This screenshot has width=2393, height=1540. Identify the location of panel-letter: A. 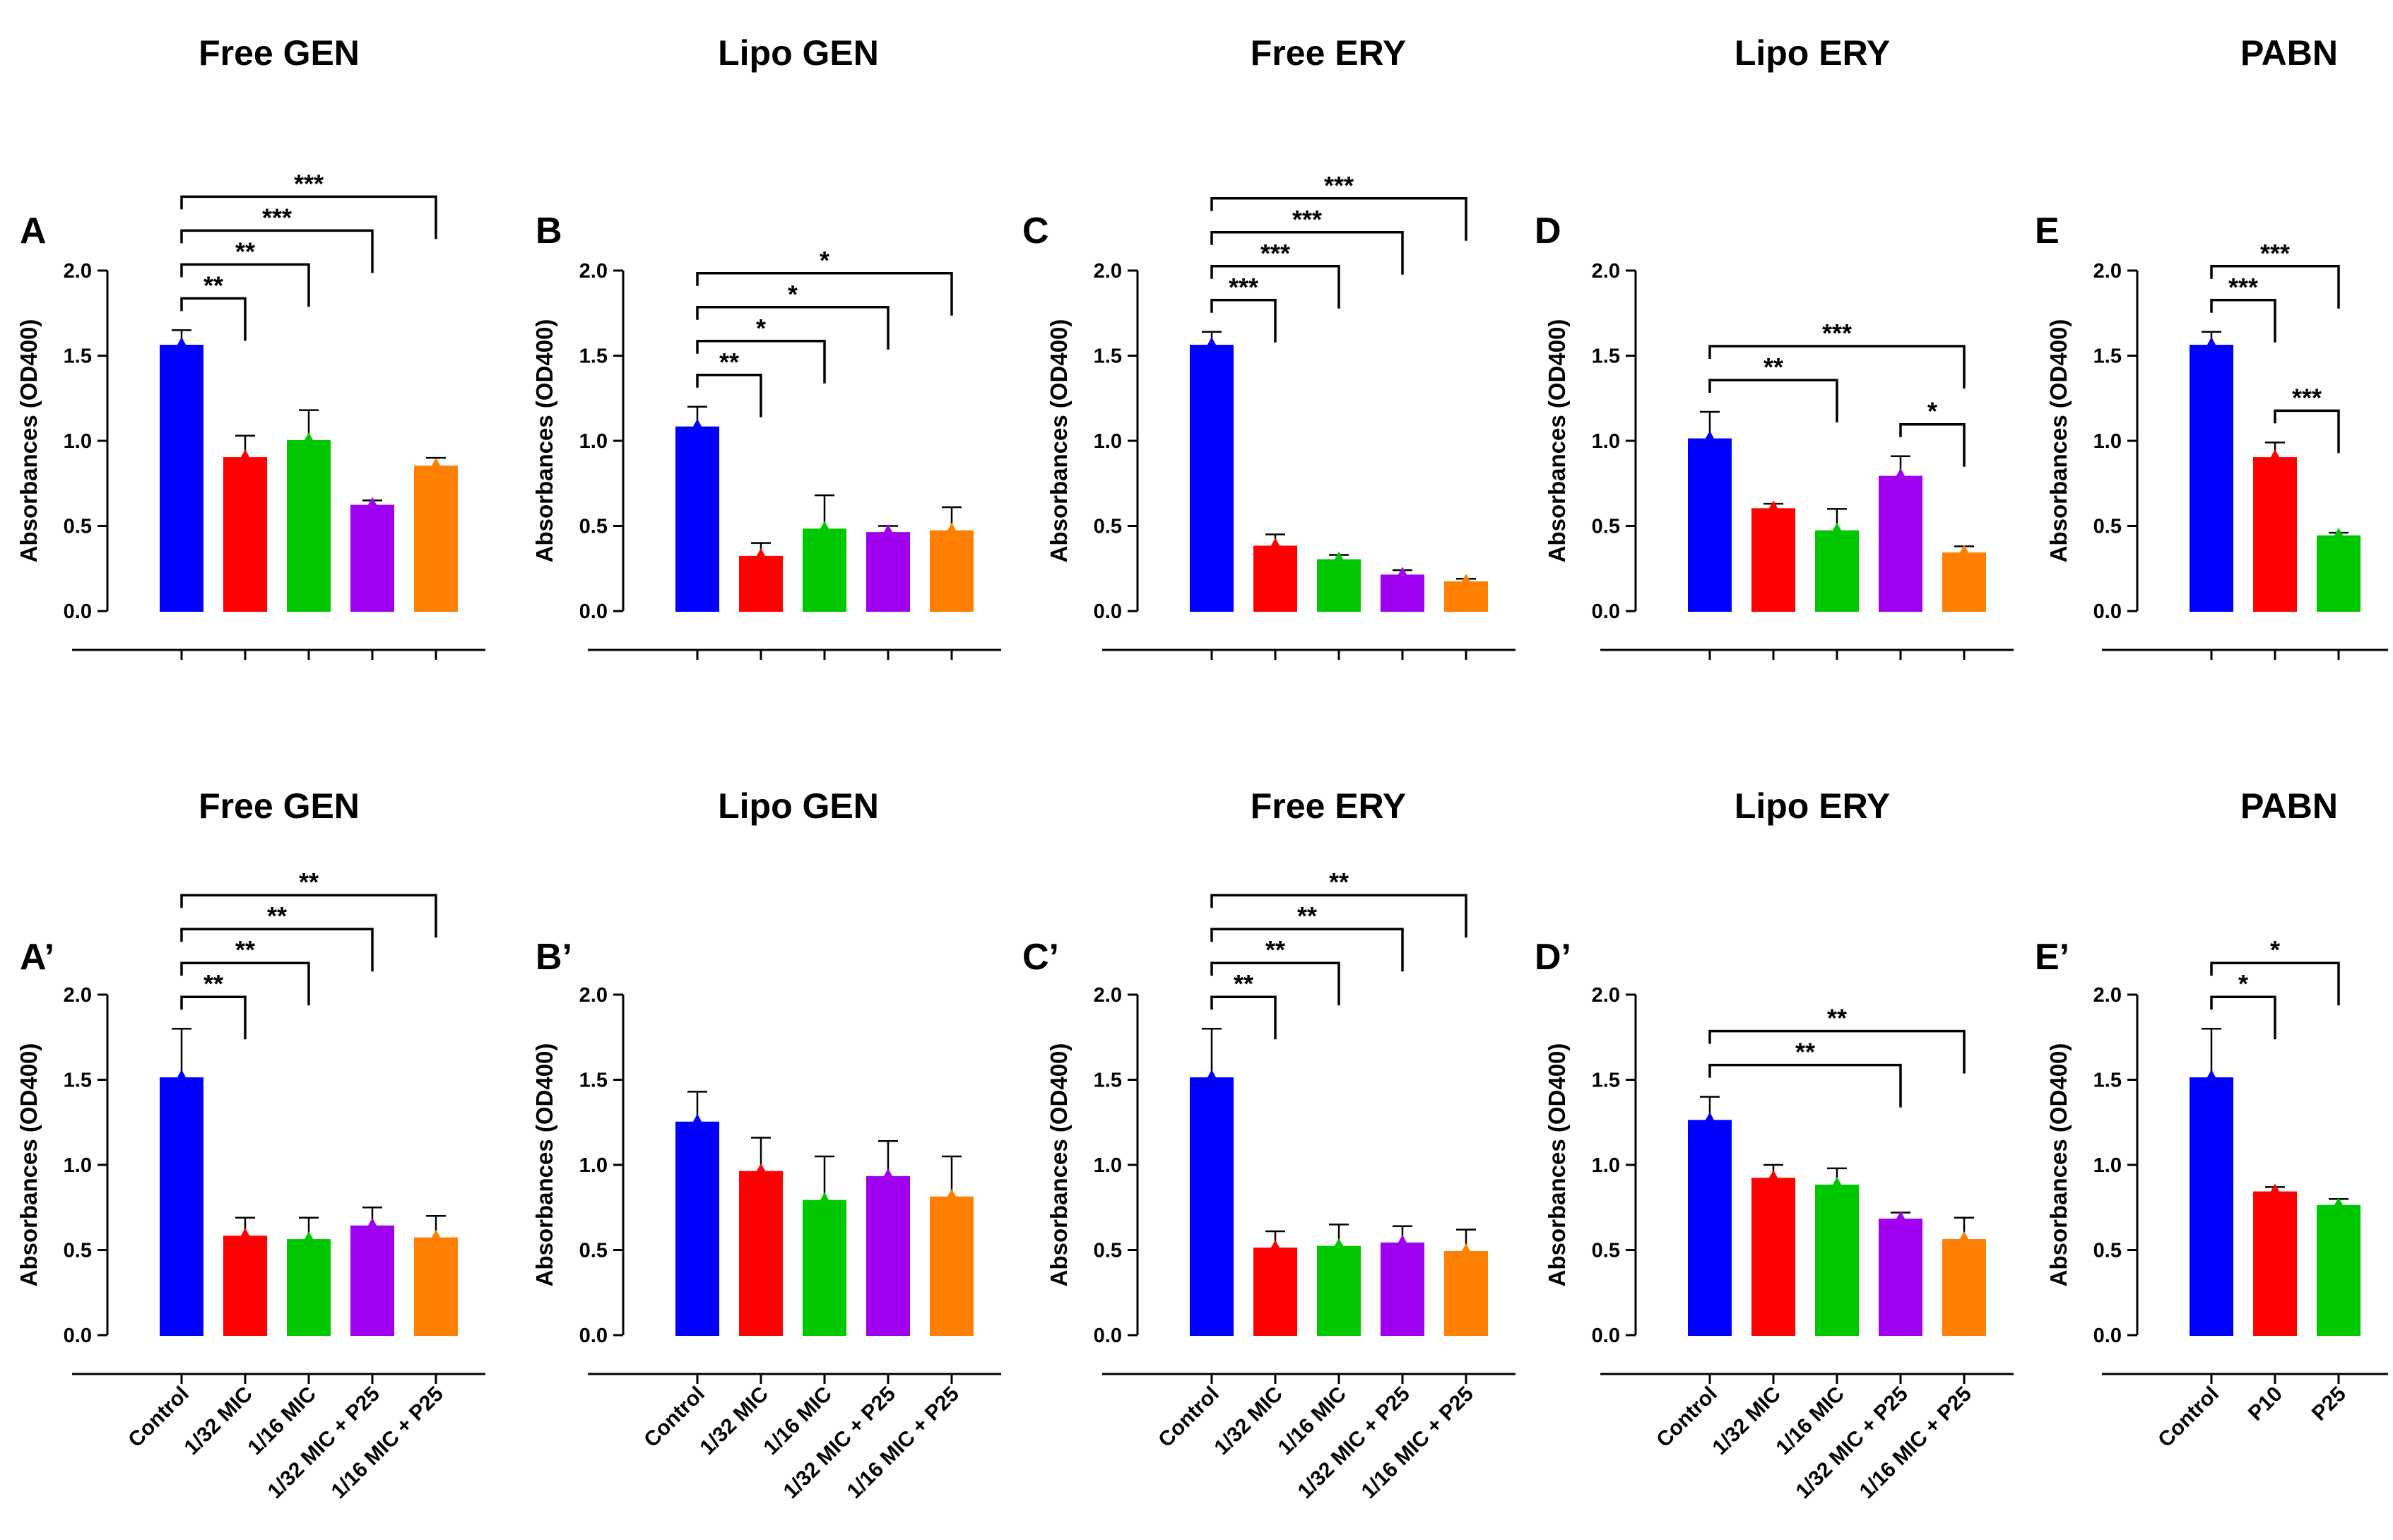
(33, 231).